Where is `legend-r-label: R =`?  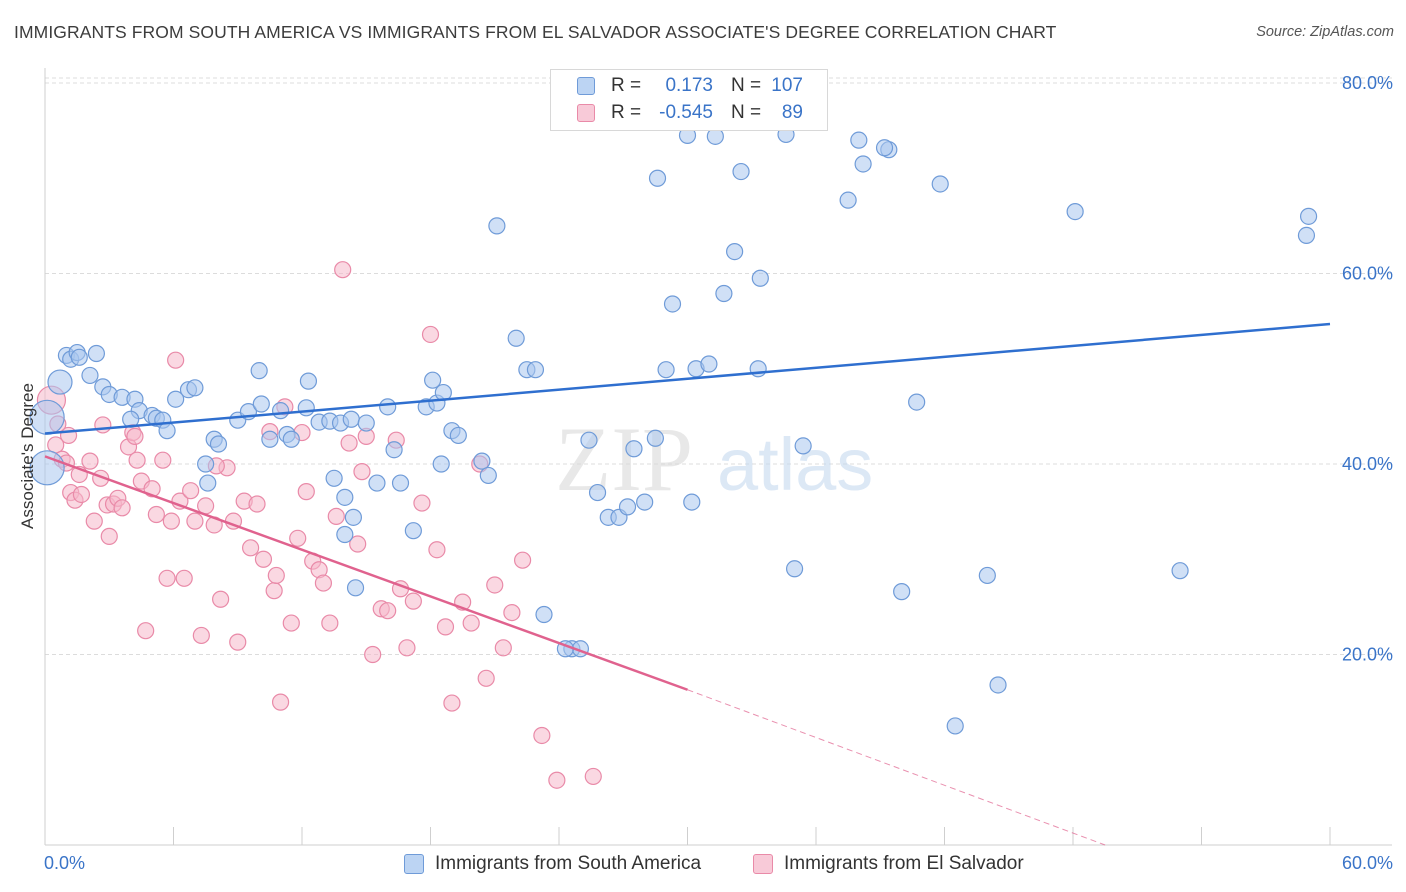
legend-r-label: R = is located at coordinates (626, 112).